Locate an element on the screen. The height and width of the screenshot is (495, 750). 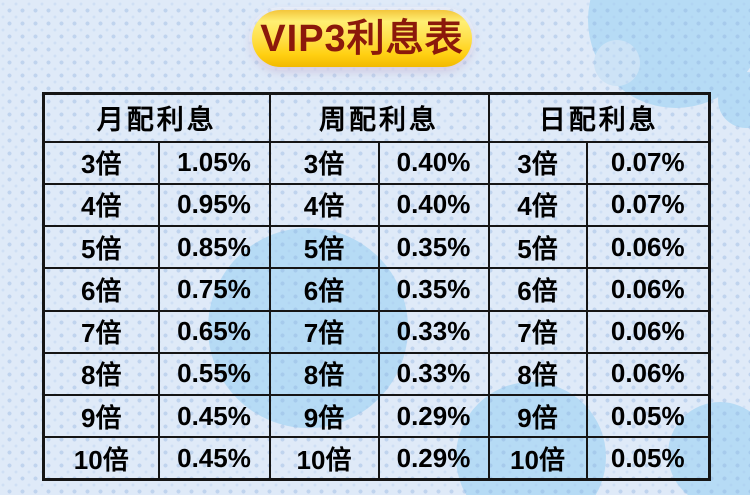
table-row: 7倍 0.65% 7倍 0.33% 7倍 0.06% is located at coordinates (376, 331).